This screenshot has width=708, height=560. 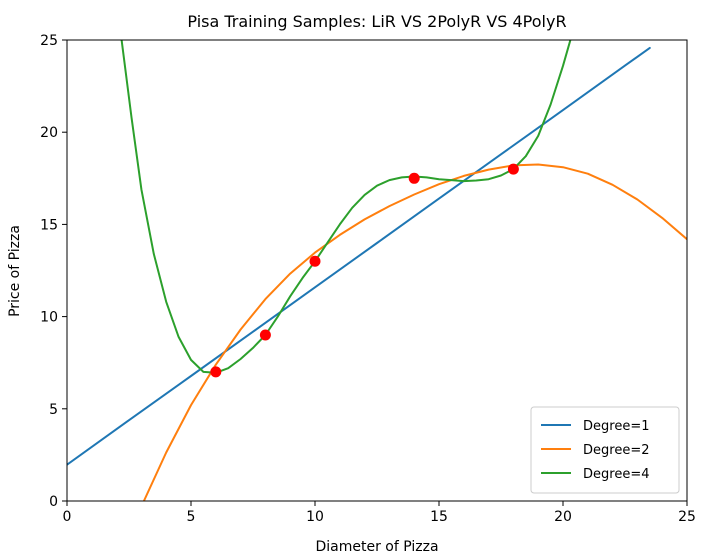 What do you see at coordinates (616, 450) in the screenshot?
I see `legend-label: Degree=2` at bounding box center [616, 450].